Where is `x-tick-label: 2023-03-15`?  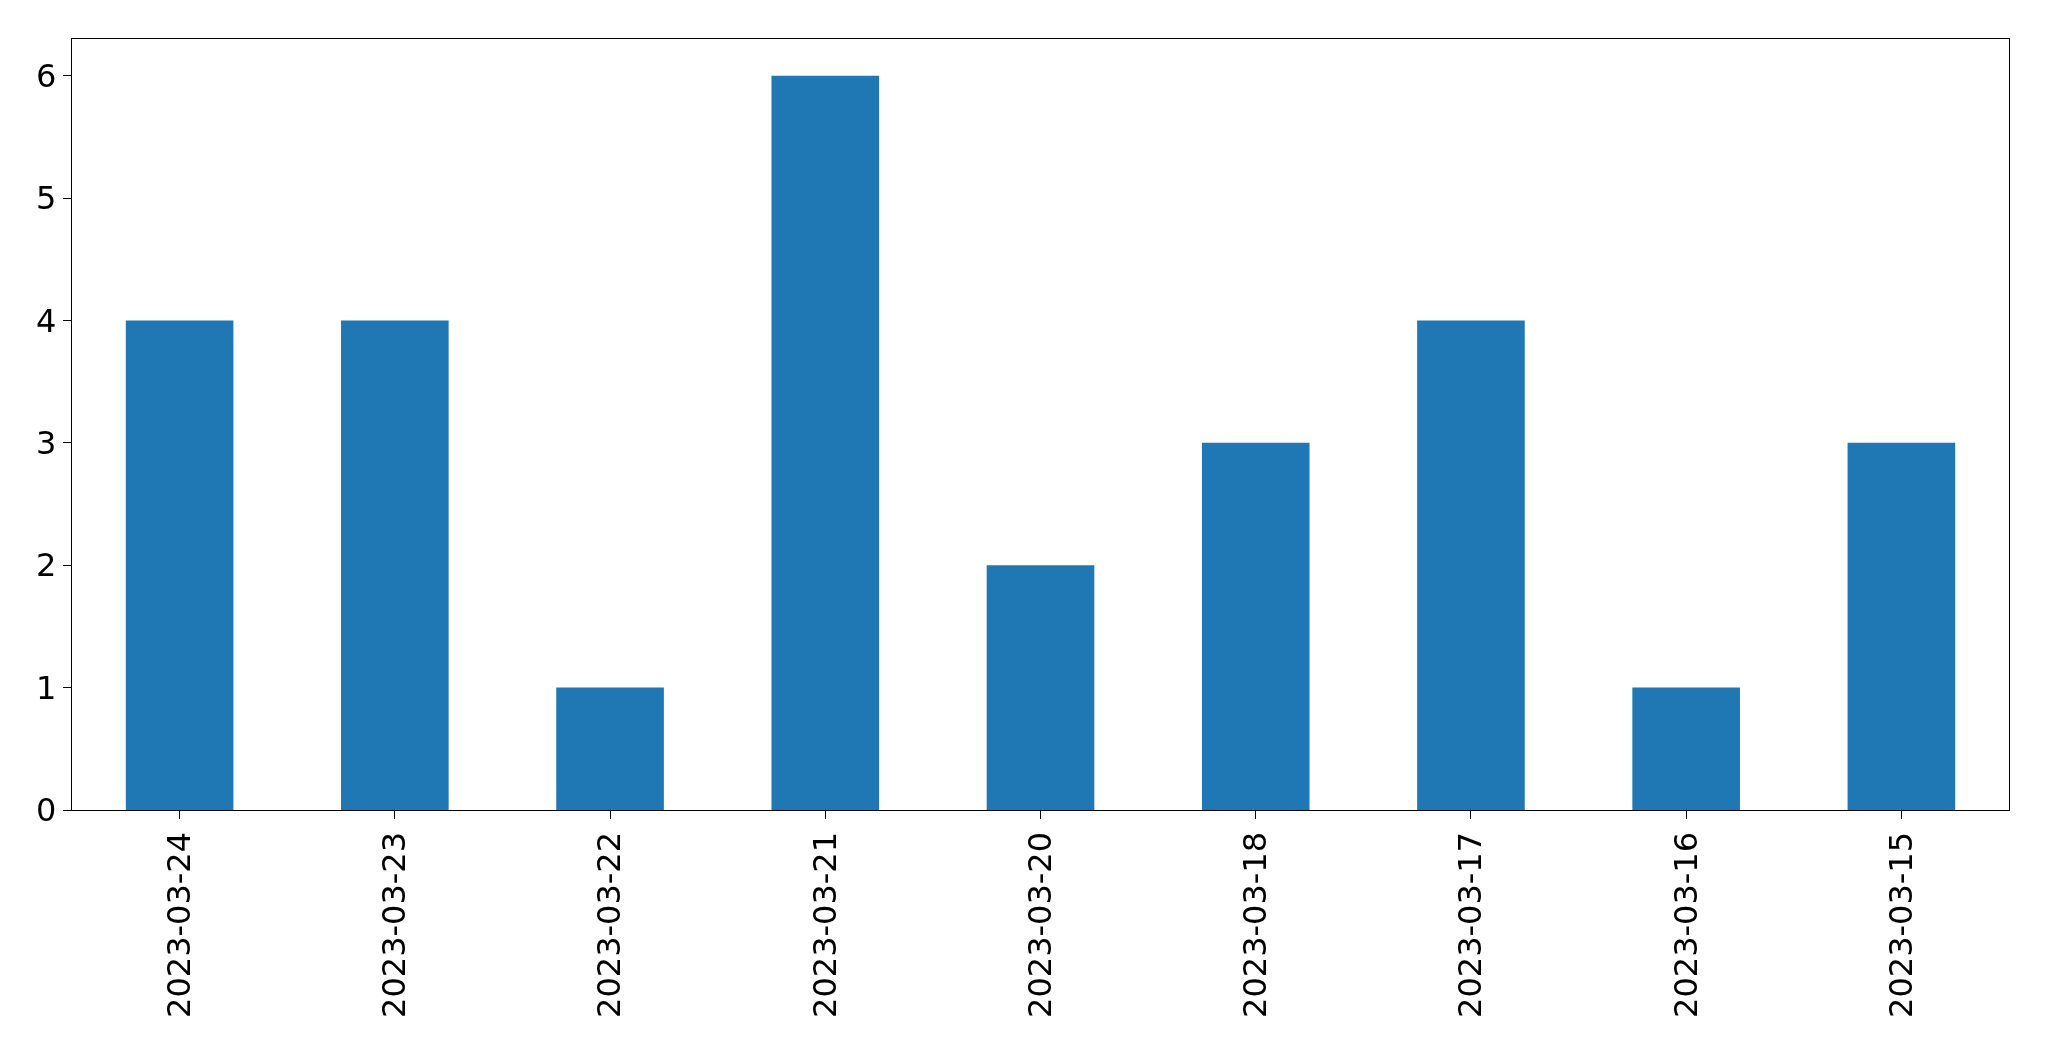 x-tick-label: 2023-03-15 is located at coordinates (1900, 924).